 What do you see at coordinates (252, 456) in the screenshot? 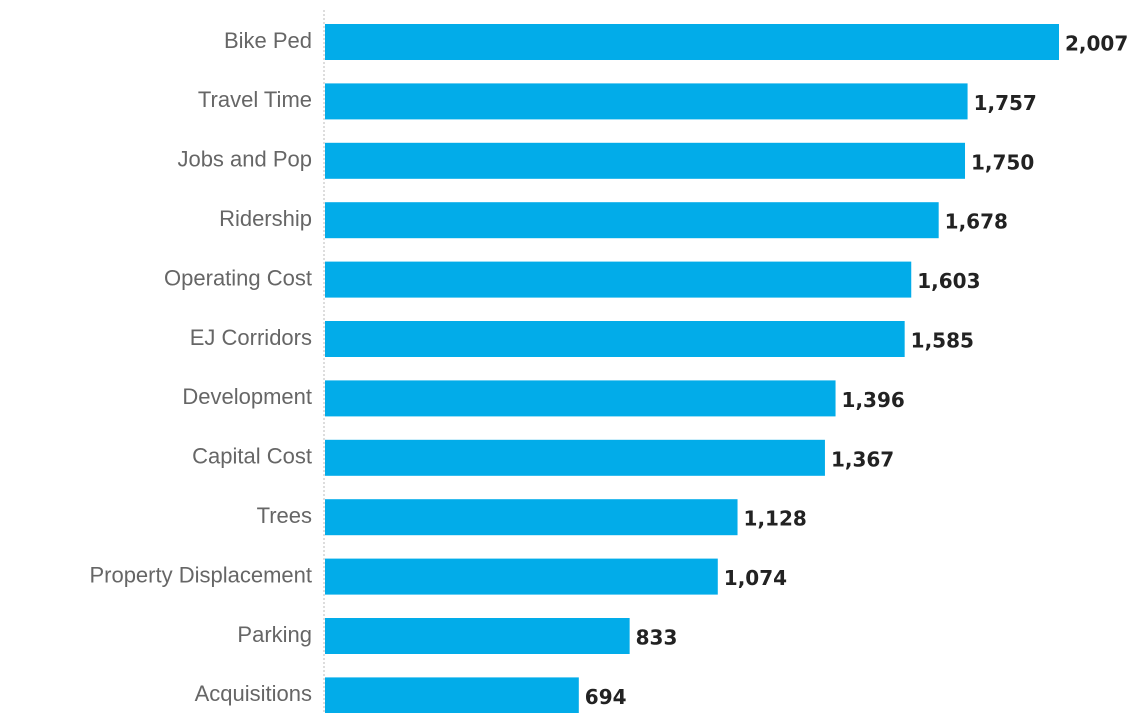
I see `category-label: Capital Cost` at bounding box center [252, 456].